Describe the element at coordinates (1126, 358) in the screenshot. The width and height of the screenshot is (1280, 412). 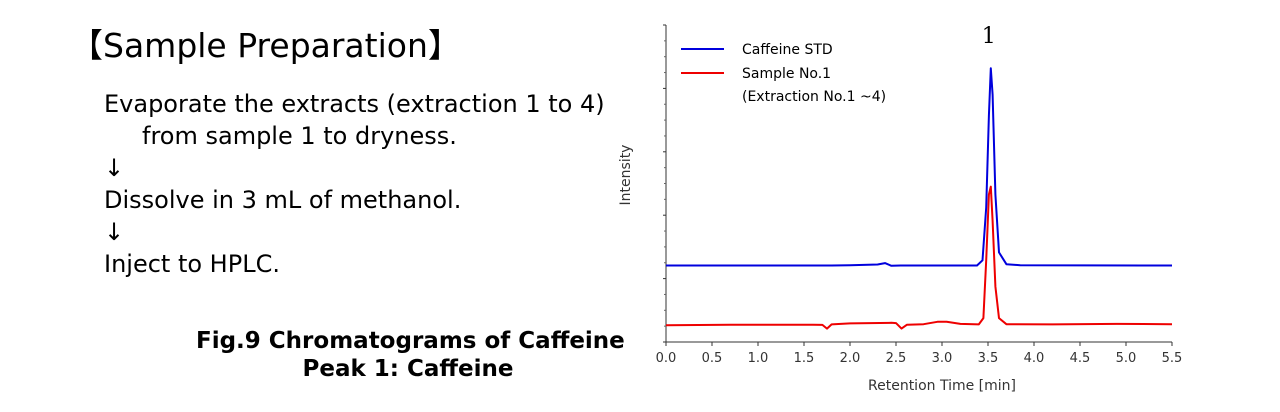
I see `x-tick-label: 5.0` at that location.